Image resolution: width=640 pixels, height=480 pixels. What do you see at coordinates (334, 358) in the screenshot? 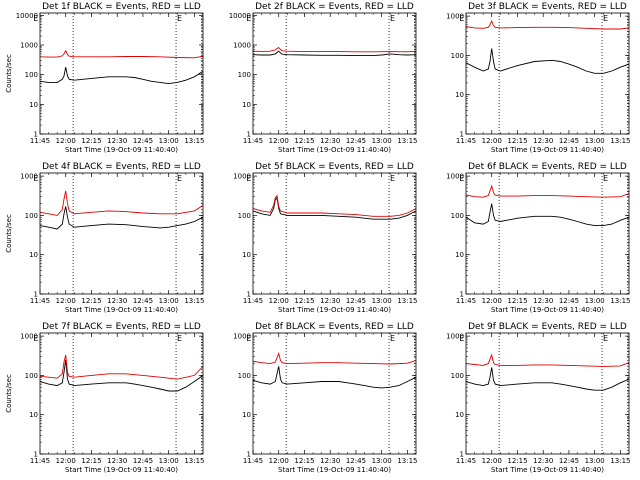
I see `lld-series-line` at bounding box center [334, 358].